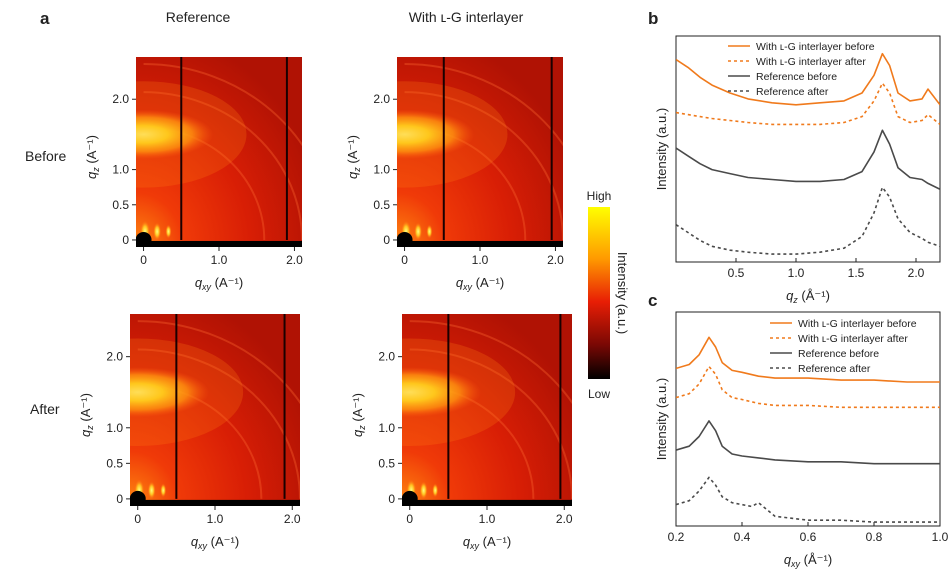 This screenshot has width=952, height=572. Describe the element at coordinates (466, 17) in the screenshot. I see `column-label-lg: With ʟ-G interlayer` at that location.